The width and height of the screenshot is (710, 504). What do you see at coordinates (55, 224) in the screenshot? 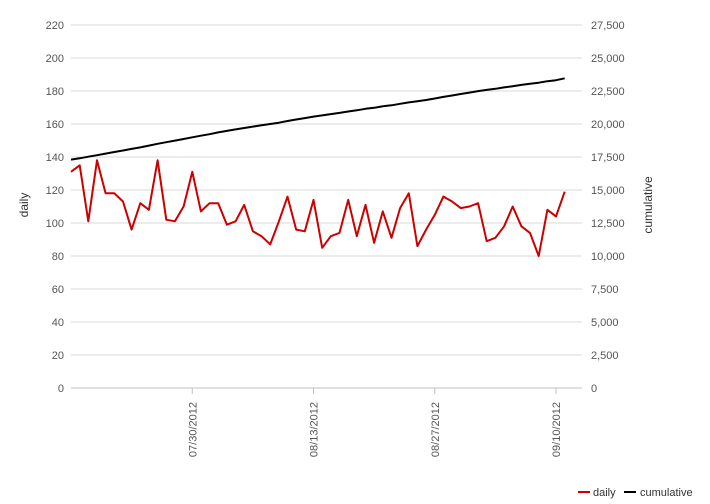
I see `left-tick-label: 100` at bounding box center [55, 224].